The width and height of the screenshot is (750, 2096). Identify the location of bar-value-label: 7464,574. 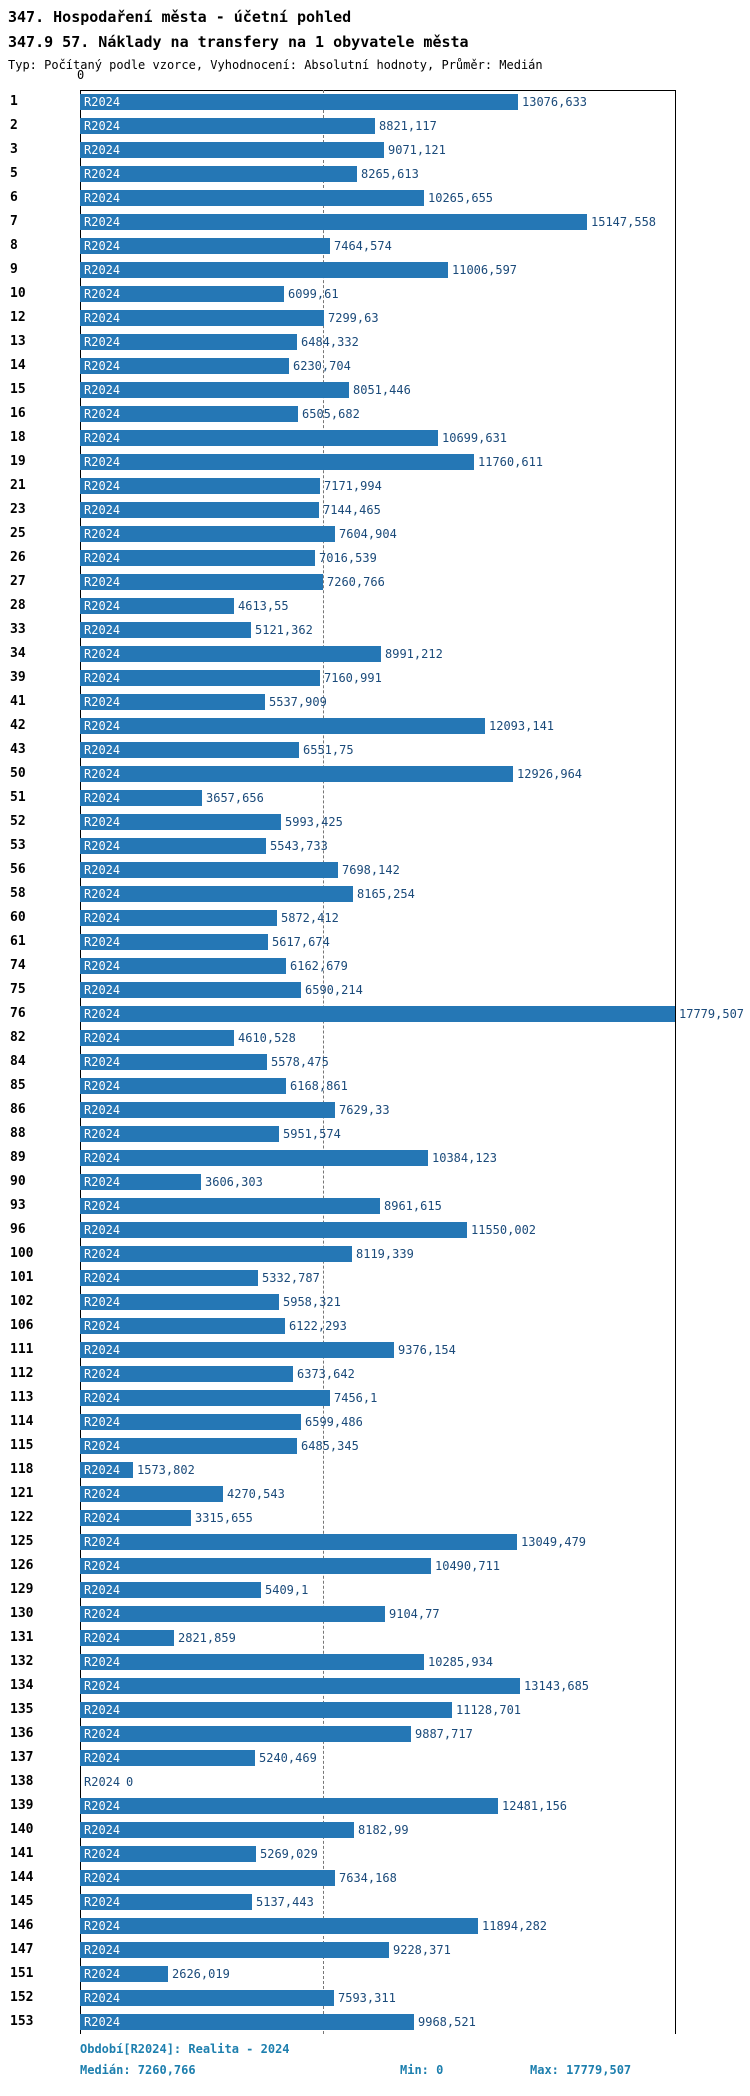
(363, 246).